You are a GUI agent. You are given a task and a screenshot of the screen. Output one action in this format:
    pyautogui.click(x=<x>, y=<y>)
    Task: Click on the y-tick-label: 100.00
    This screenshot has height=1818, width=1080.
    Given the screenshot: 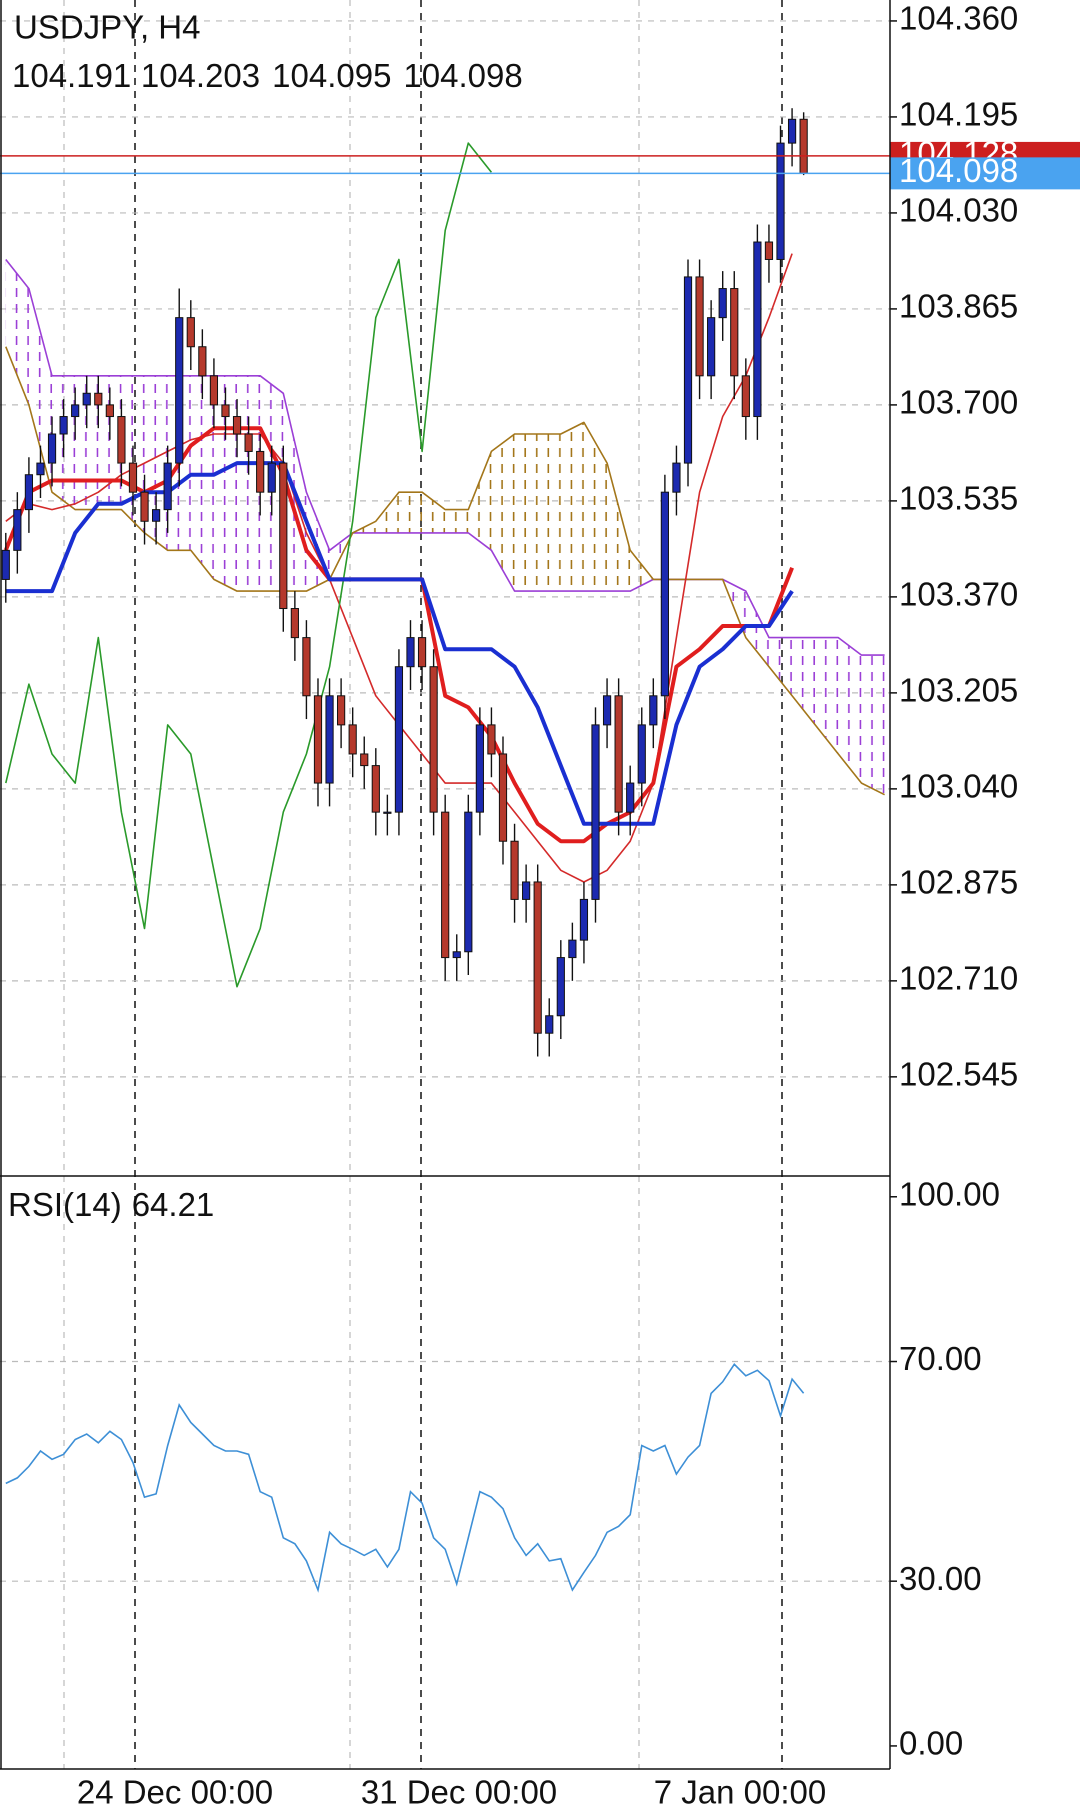 What is the action you would take?
    pyautogui.click(x=949, y=1193)
    